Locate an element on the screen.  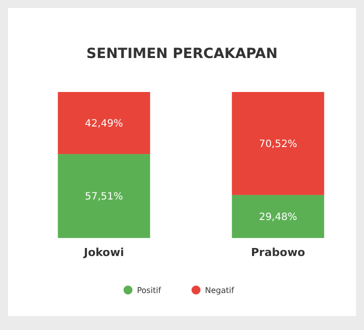
data-label: 29,48% is located at coordinates (278, 217).